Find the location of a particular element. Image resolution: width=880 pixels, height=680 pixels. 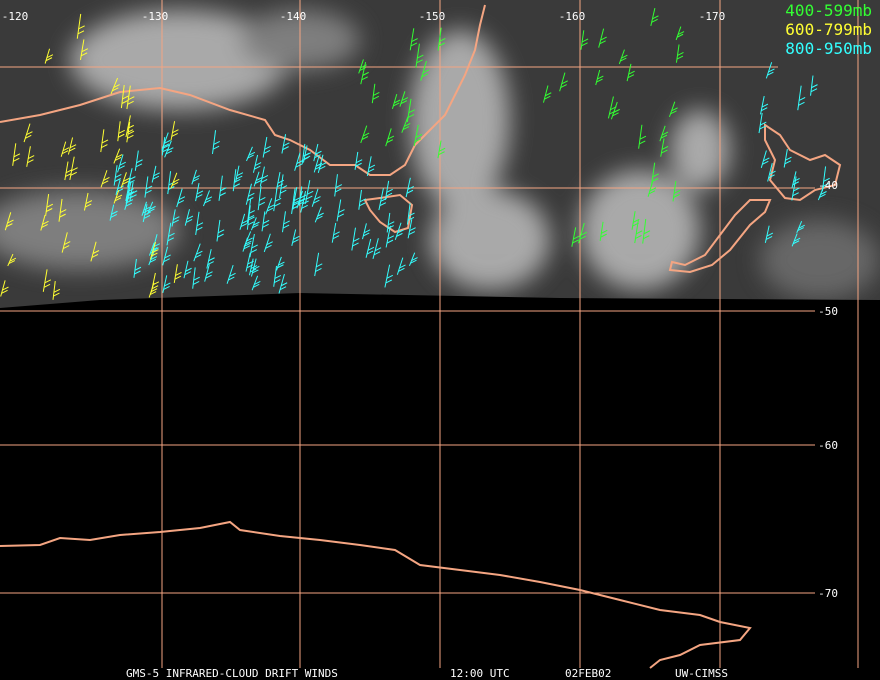

longitude-label: -140 is located at coordinates (293, 16).